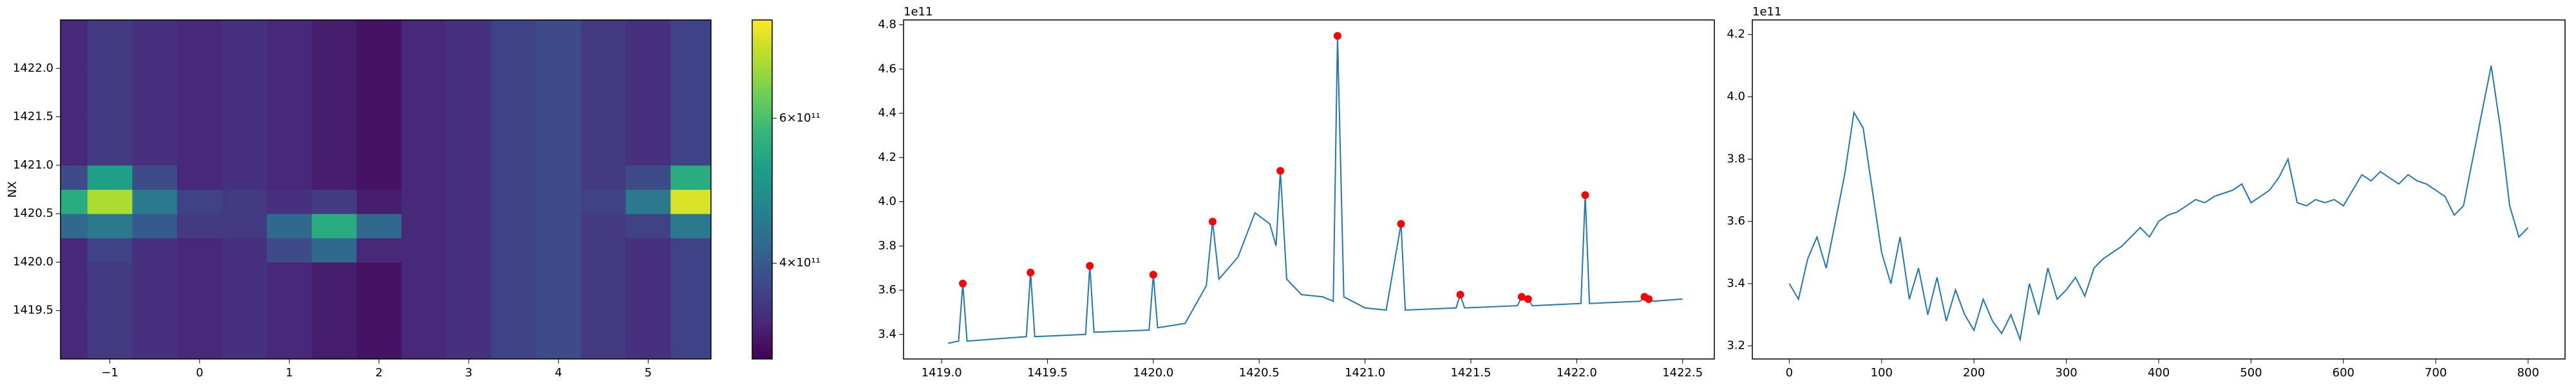  I want to click on x-tick-label: 500, so click(2251, 373).